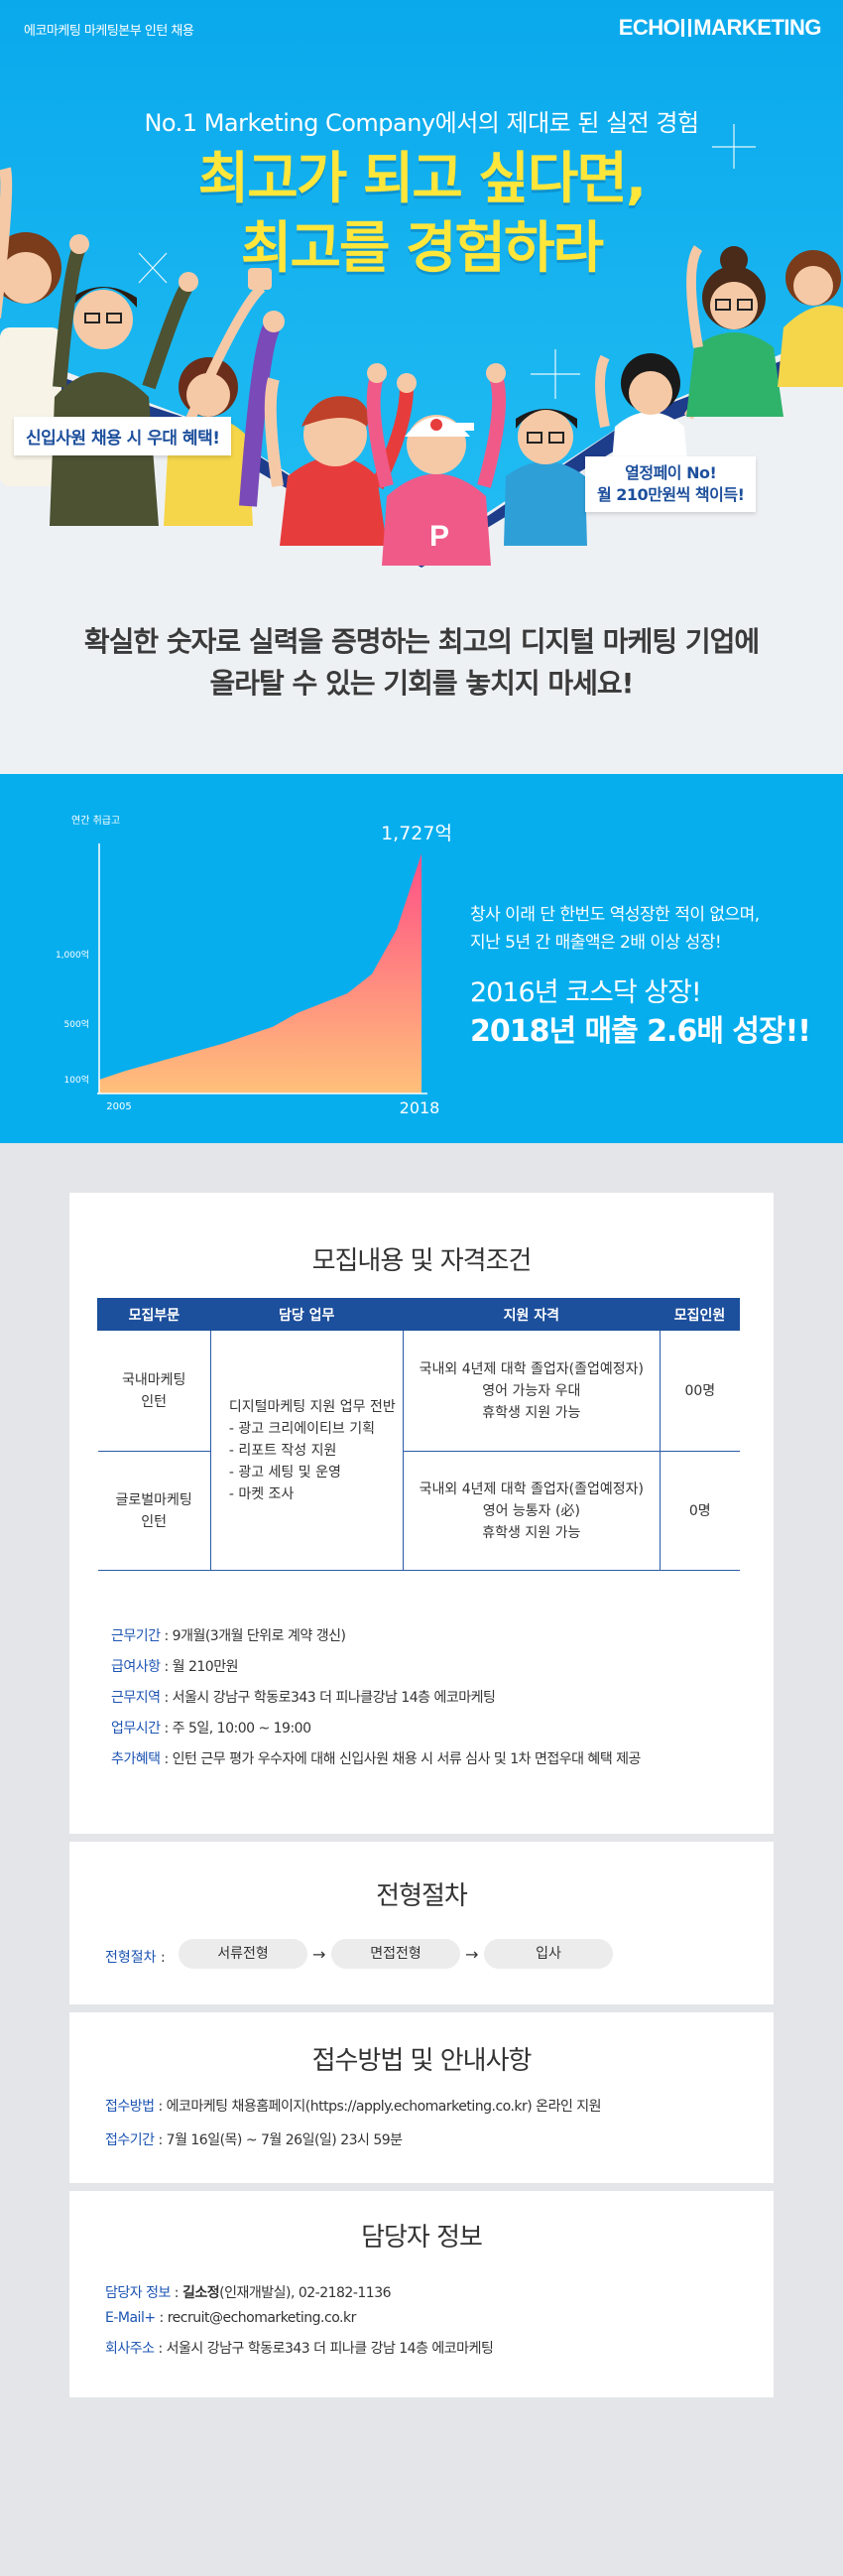 The height and width of the screenshot is (2576, 843). Describe the element at coordinates (73, 955) in the screenshot. I see `chart-y-tick-label: 1,000억` at that location.